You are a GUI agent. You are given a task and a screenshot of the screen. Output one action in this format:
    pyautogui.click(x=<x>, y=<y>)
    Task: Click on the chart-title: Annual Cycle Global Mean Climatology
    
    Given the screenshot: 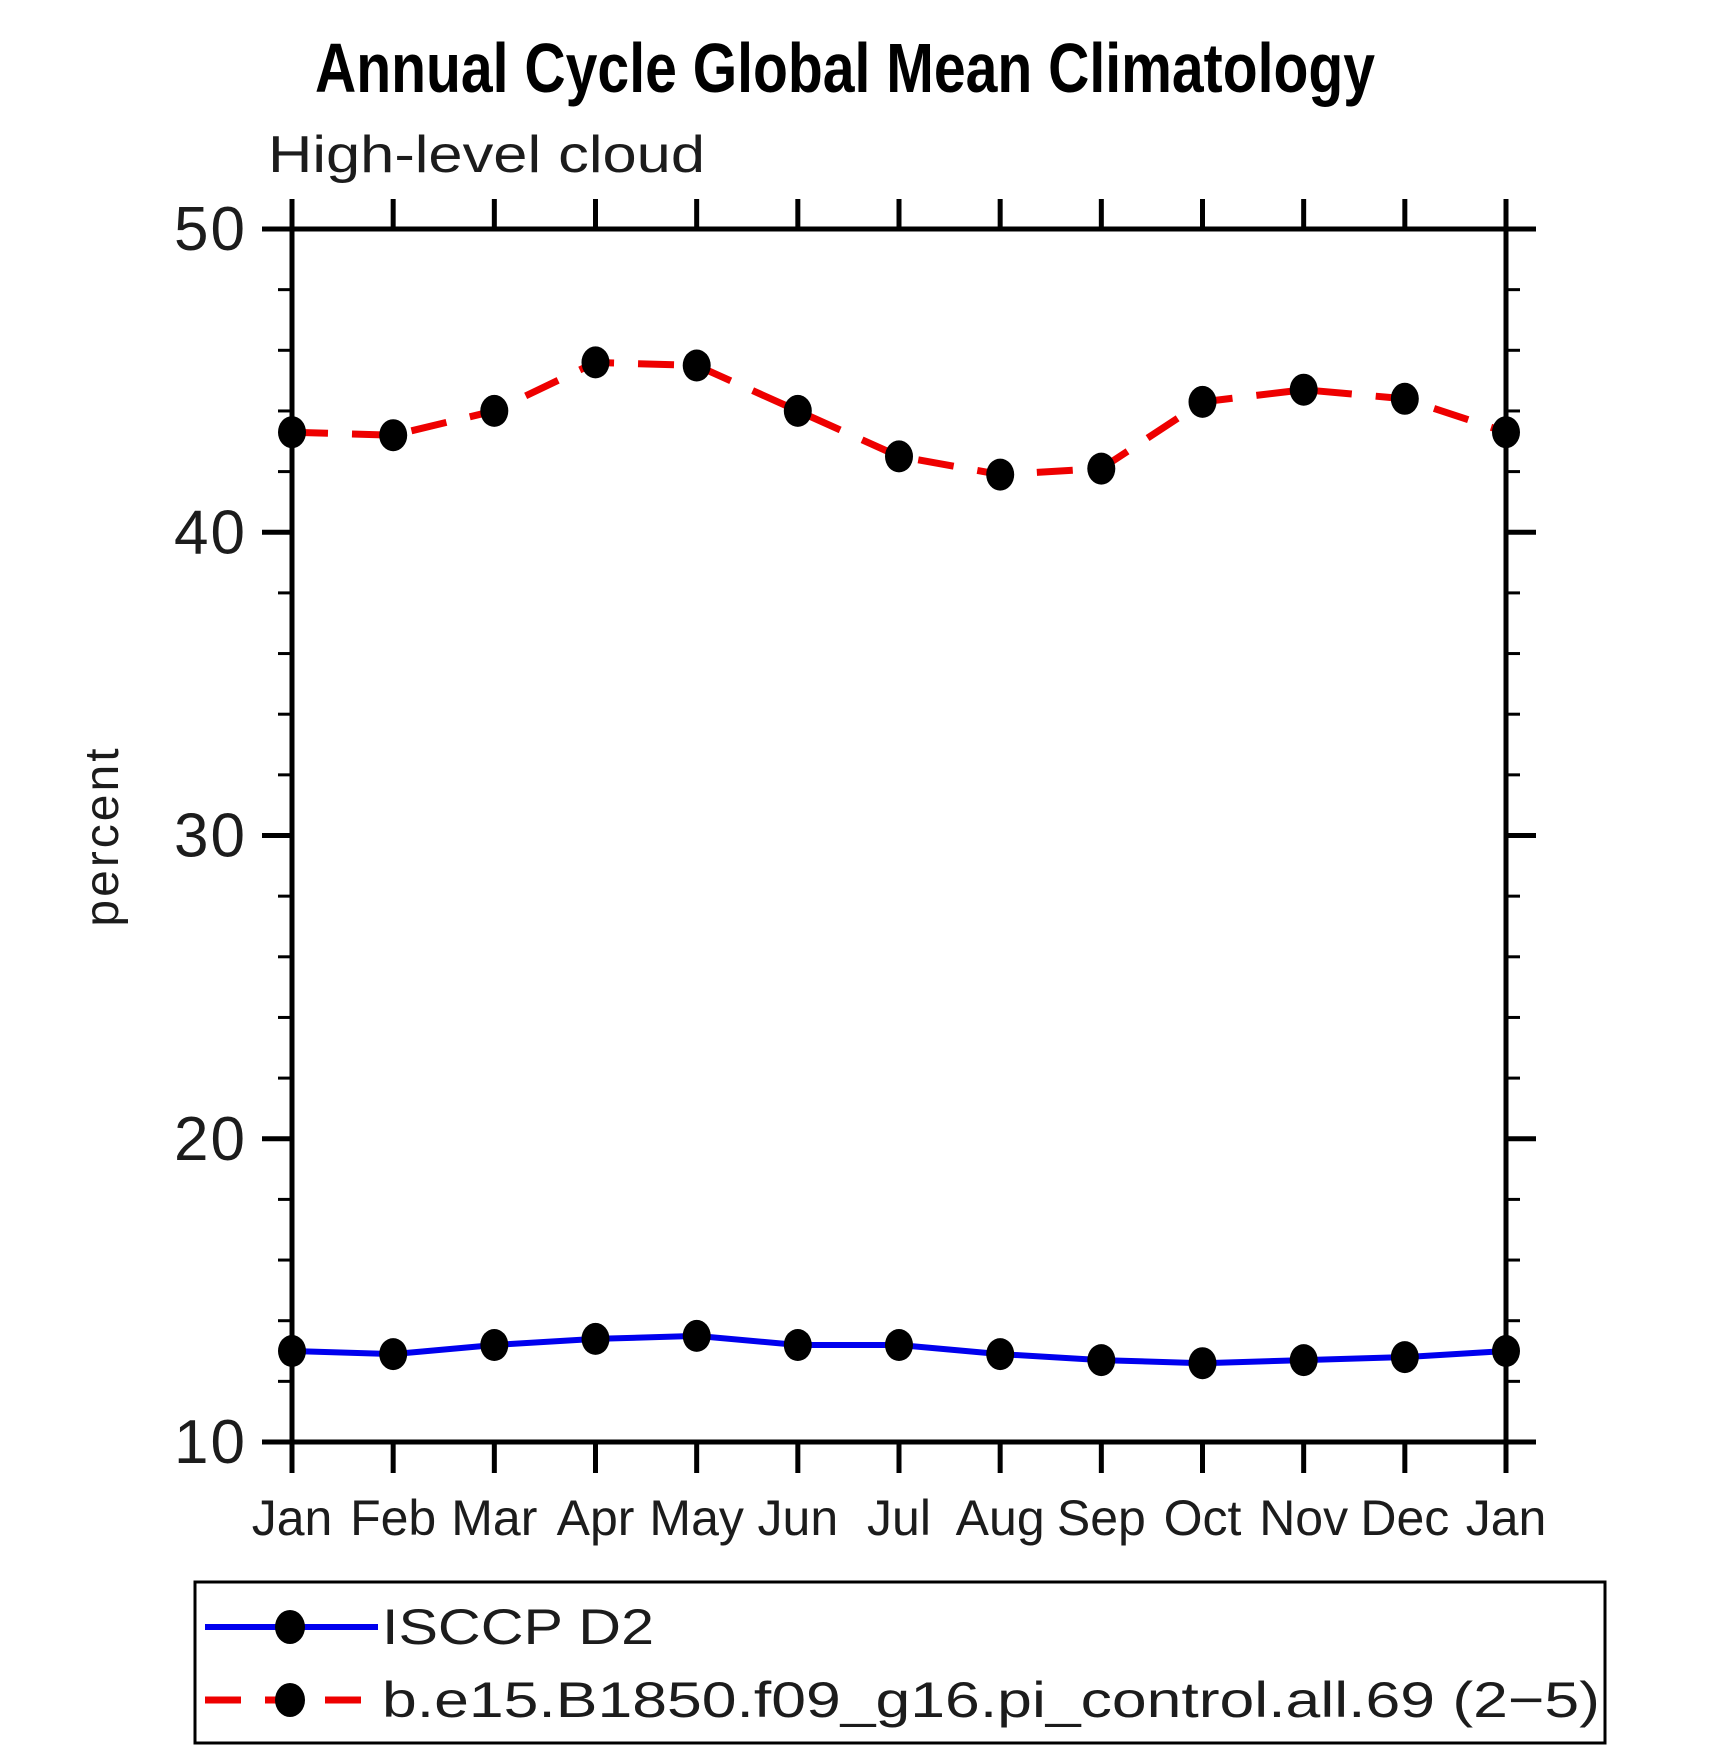 What is the action you would take?
    pyautogui.click(x=845, y=68)
    